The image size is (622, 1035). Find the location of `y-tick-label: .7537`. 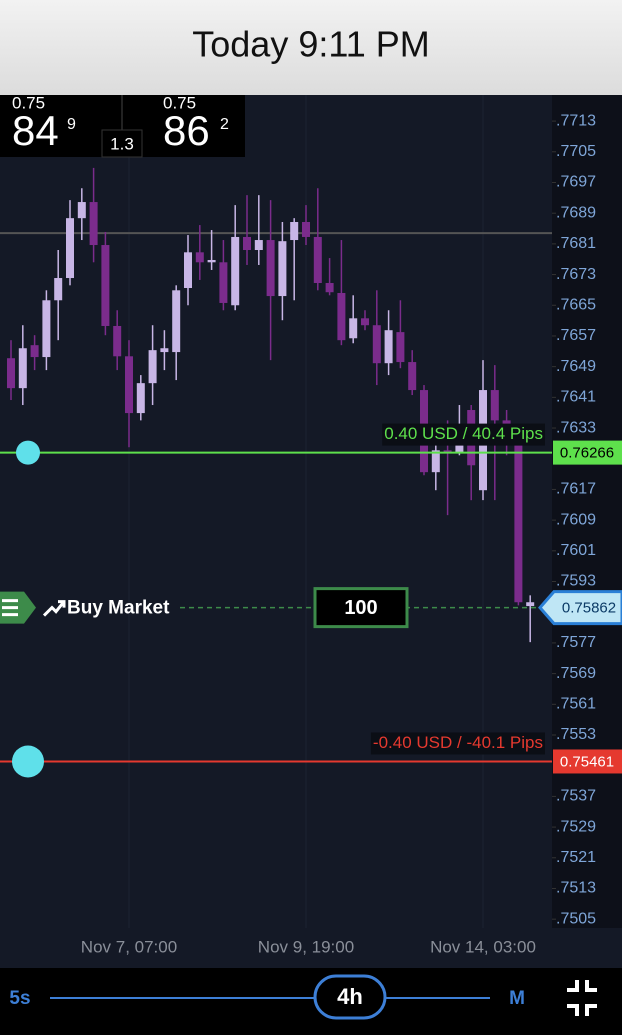

y-tick-label: .7537 is located at coordinates (576, 796).